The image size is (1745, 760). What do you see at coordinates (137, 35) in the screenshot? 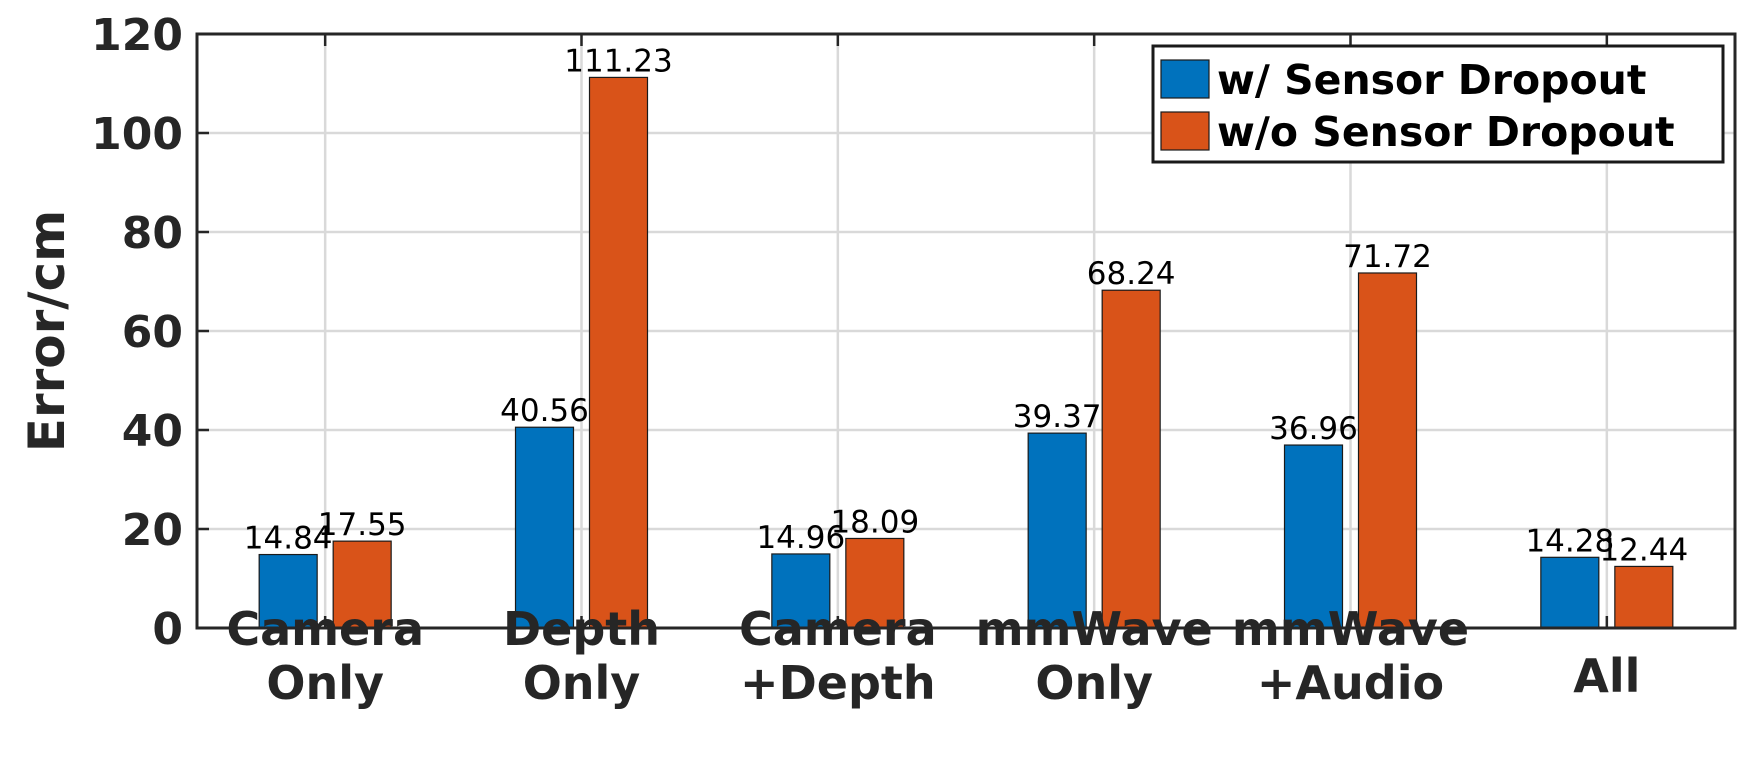
I see `y-tick-label: 120` at bounding box center [137, 35].